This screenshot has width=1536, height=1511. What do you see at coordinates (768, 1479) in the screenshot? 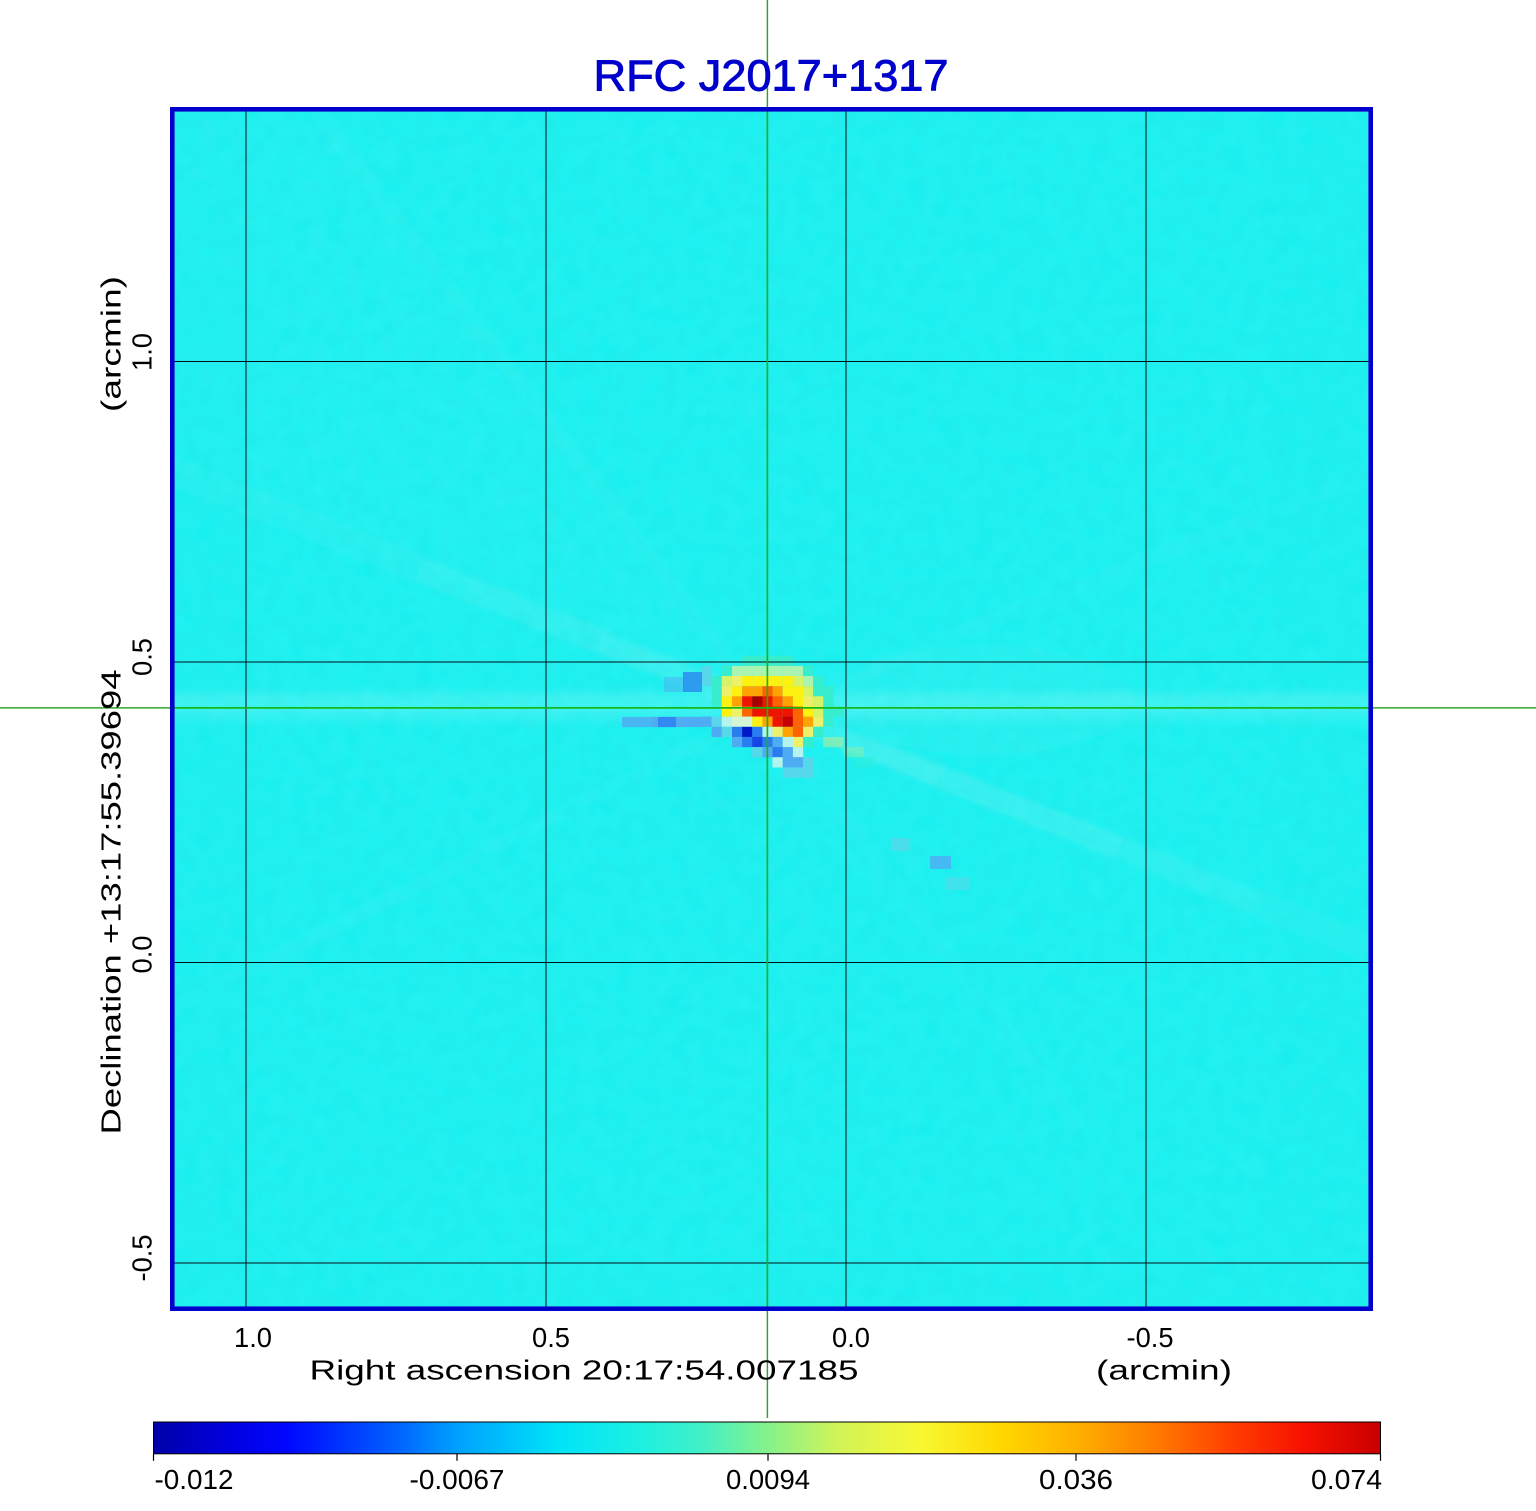
I see `svg-text: 0.0094` at bounding box center [768, 1479].